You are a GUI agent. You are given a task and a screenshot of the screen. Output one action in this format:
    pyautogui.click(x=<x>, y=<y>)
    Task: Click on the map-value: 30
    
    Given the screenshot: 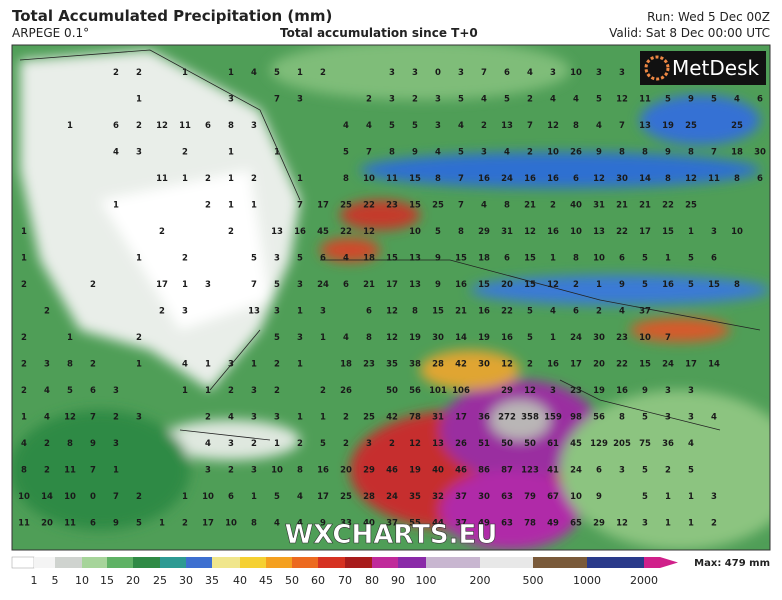 What is the action you would take?
    pyautogui.click(x=599, y=338)
    